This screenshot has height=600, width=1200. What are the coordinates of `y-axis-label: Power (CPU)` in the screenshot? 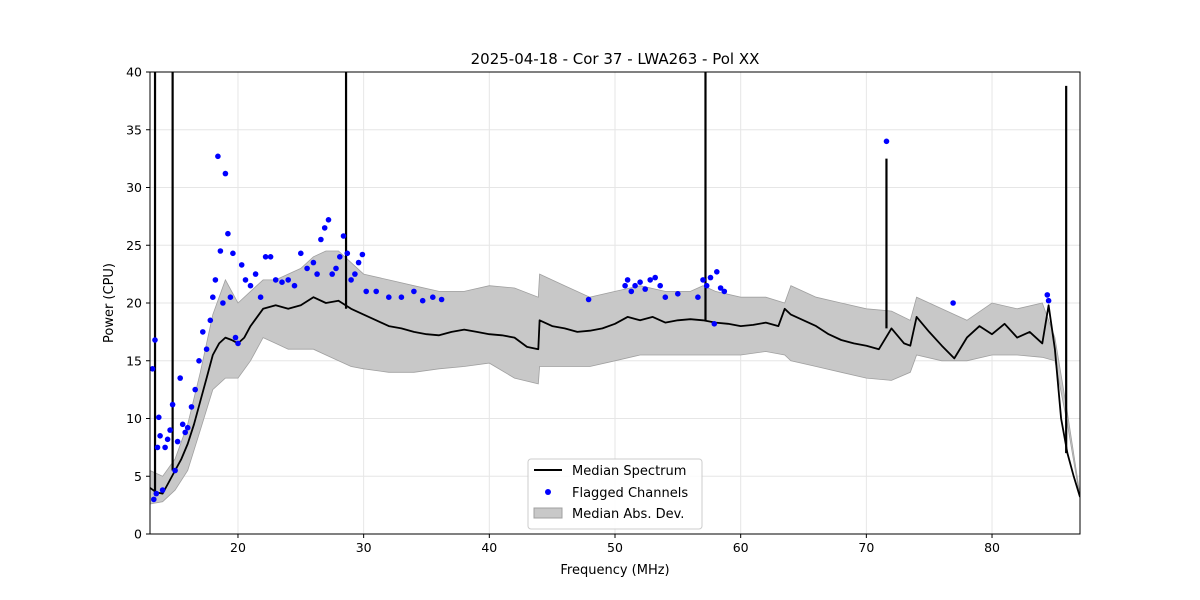 It's located at (109, 303).